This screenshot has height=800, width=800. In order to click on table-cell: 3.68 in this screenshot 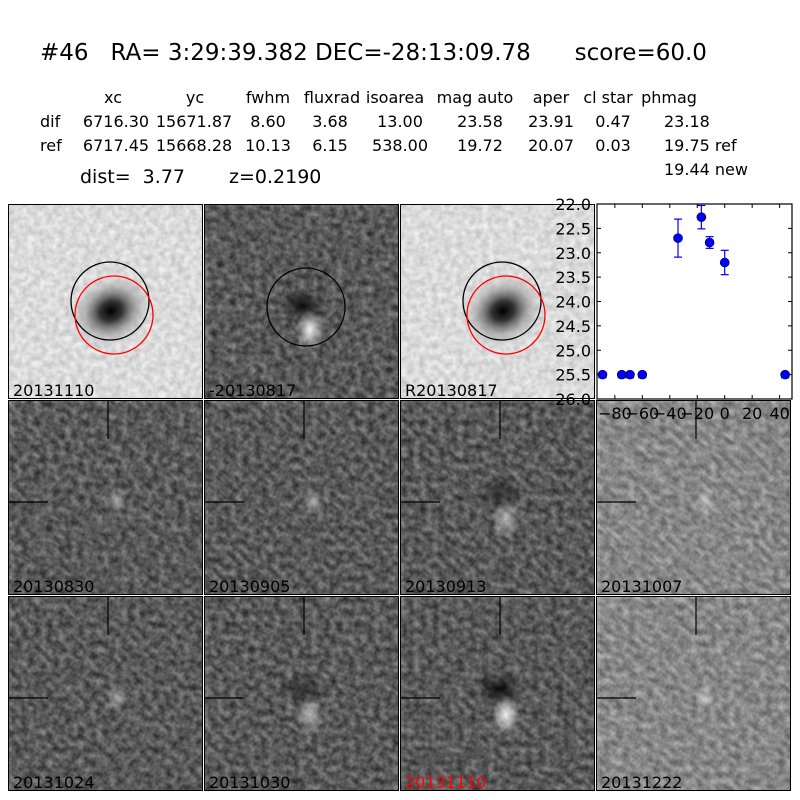, I will do `click(330, 121)`.